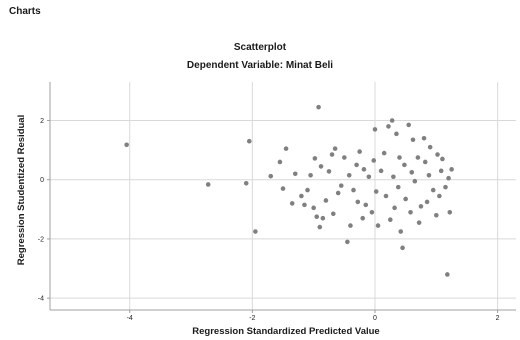 This screenshot has width=520, height=340. Describe the element at coordinates (25, 11) in the screenshot. I see `page-header: Charts` at that location.